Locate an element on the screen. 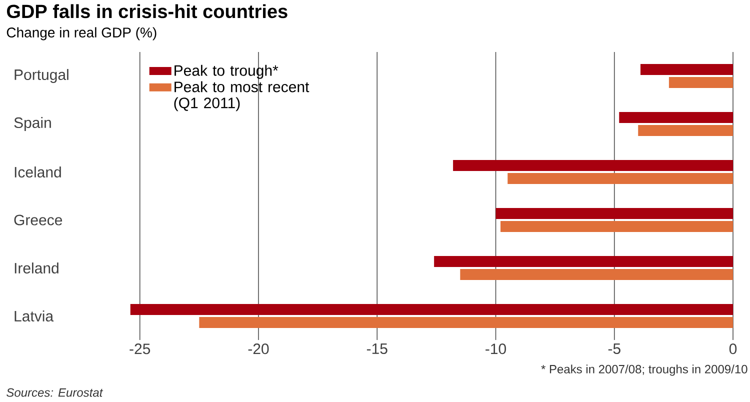 Image resolution: width=750 pixels, height=402 pixels. y-tick-label: Ireland is located at coordinates (36, 268).